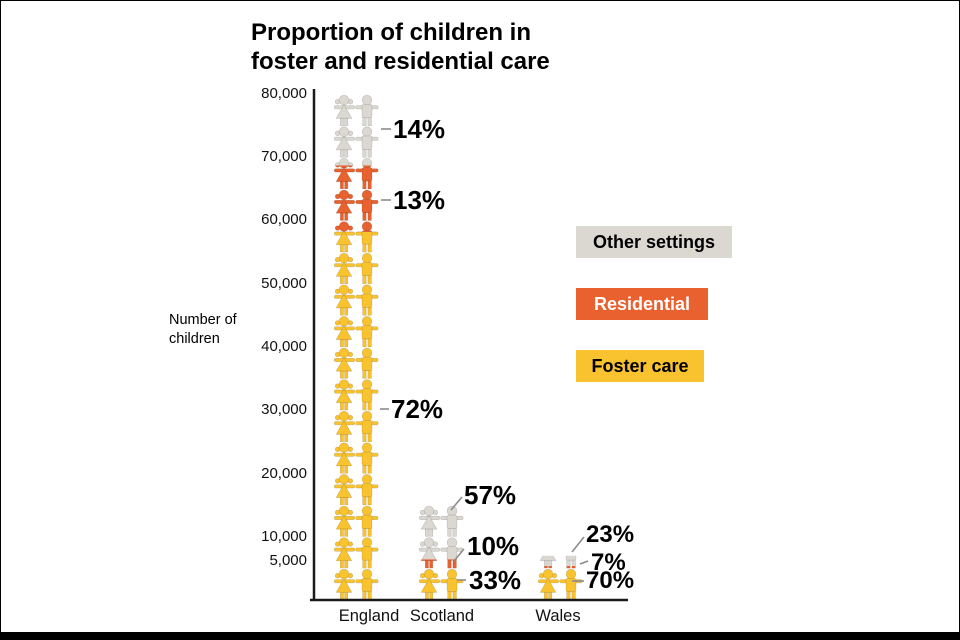  What do you see at coordinates (288, 560) in the screenshot?
I see `ytick-5000: 5,000` at bounding box center [288, 560].